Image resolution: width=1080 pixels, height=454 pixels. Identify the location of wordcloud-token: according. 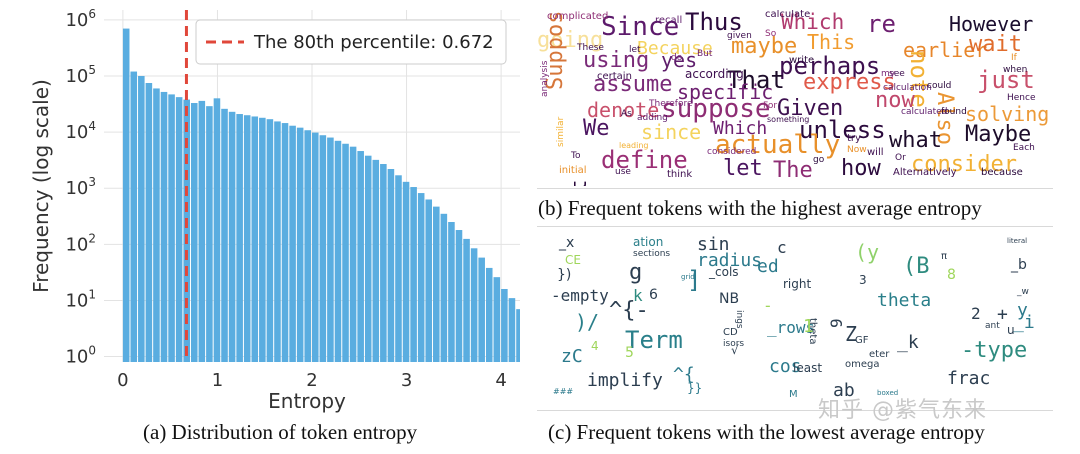
(714, 74).